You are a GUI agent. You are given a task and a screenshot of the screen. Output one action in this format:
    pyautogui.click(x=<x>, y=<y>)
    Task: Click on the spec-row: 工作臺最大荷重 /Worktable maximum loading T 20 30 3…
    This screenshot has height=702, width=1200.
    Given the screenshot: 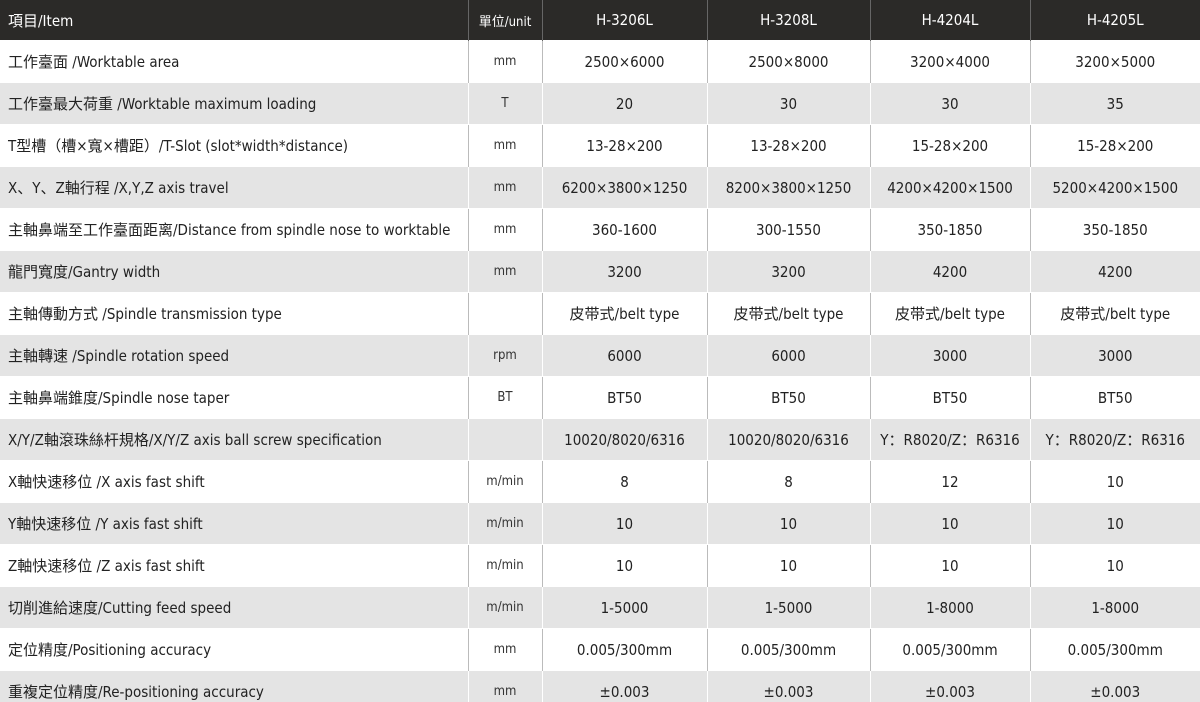 What is the action you would take?
    pyautogui.click(x=600, y=103)
    